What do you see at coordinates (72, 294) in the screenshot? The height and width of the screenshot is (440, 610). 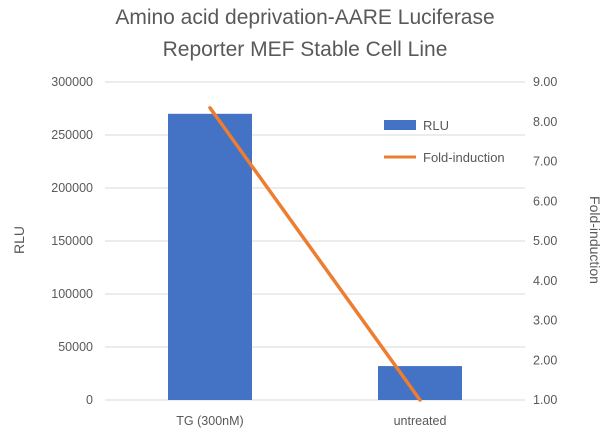 I see `y-tick-label-2: 100000` at bounding box center [72, 294].